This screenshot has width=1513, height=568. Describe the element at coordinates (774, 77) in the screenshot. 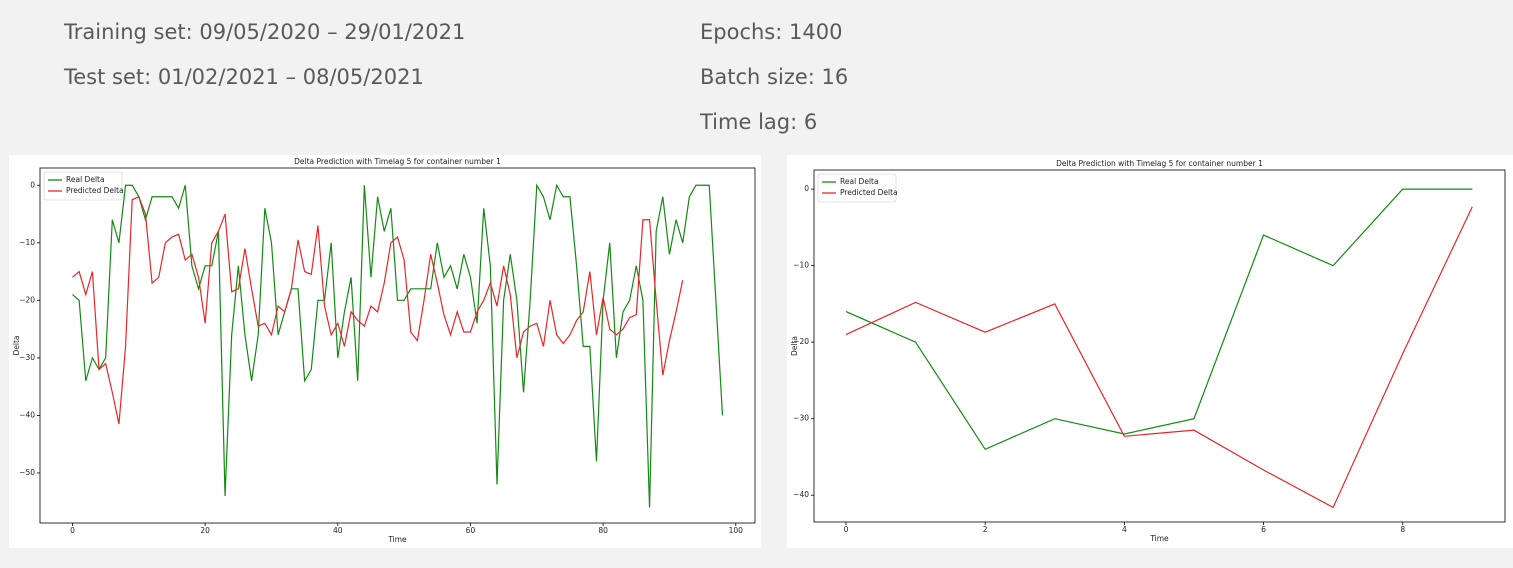

I see `batch-size: Batch size: 16` at that location.